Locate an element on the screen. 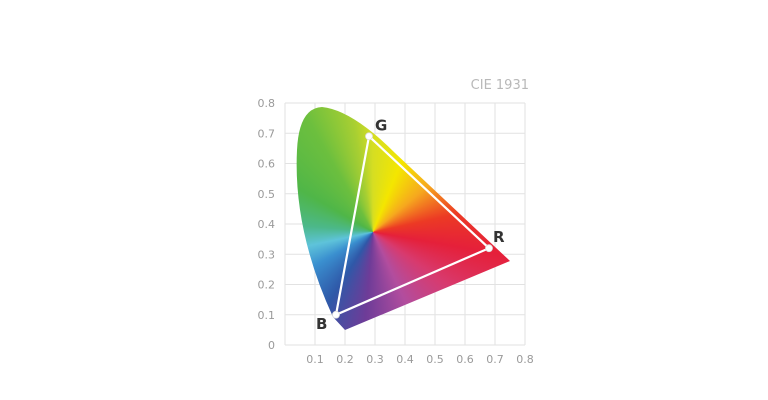 This screenshot has height=400, width=768. primary-point-B is located at coordinates (336, 314).